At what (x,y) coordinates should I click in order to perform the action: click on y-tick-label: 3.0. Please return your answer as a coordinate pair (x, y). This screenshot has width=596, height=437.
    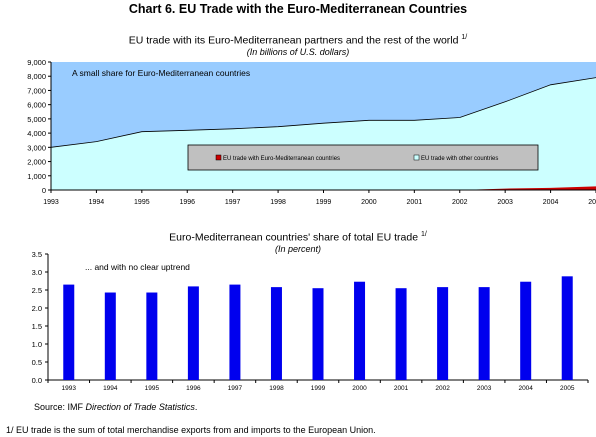
    Looking at the image, I should click on (37, 272).